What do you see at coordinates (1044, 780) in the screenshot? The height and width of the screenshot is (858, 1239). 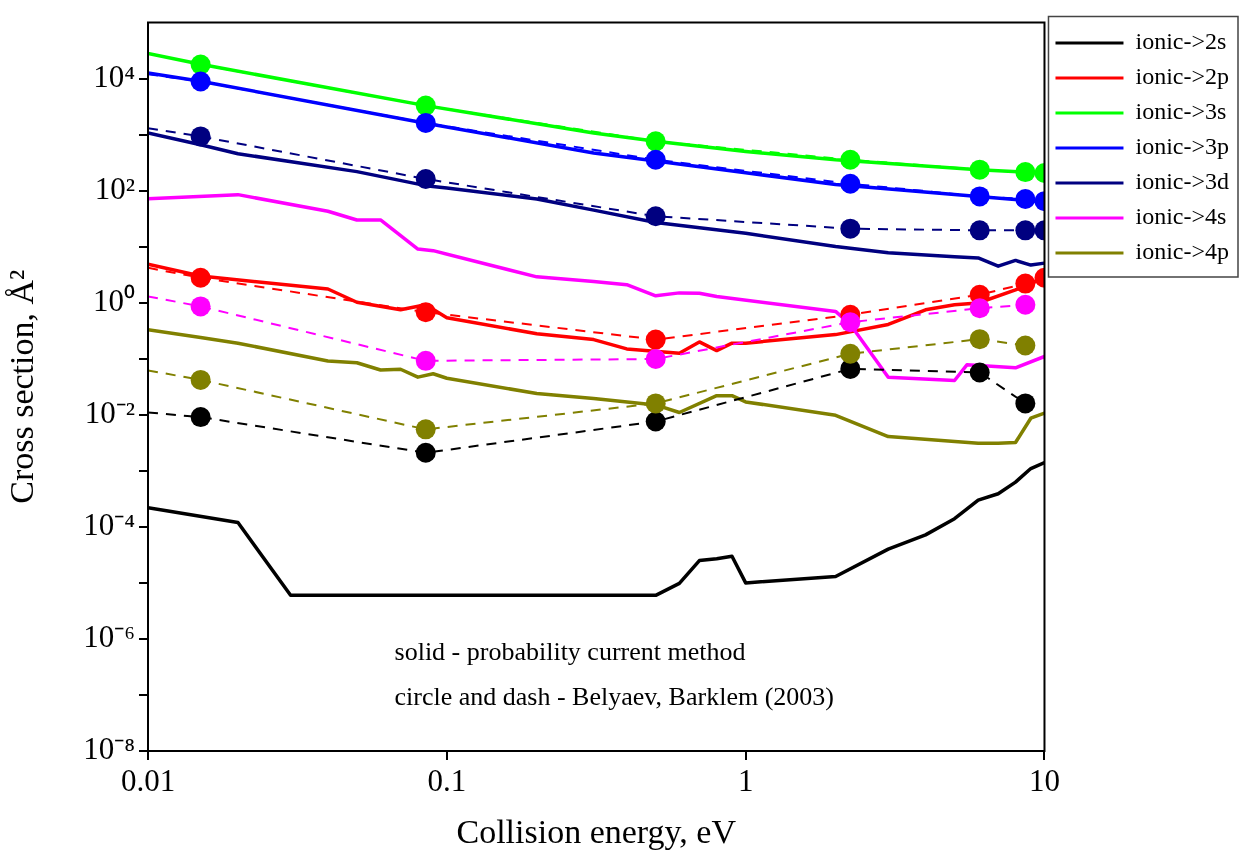 I see `x-tick-label: 10` at bounding box center [1044, 780].